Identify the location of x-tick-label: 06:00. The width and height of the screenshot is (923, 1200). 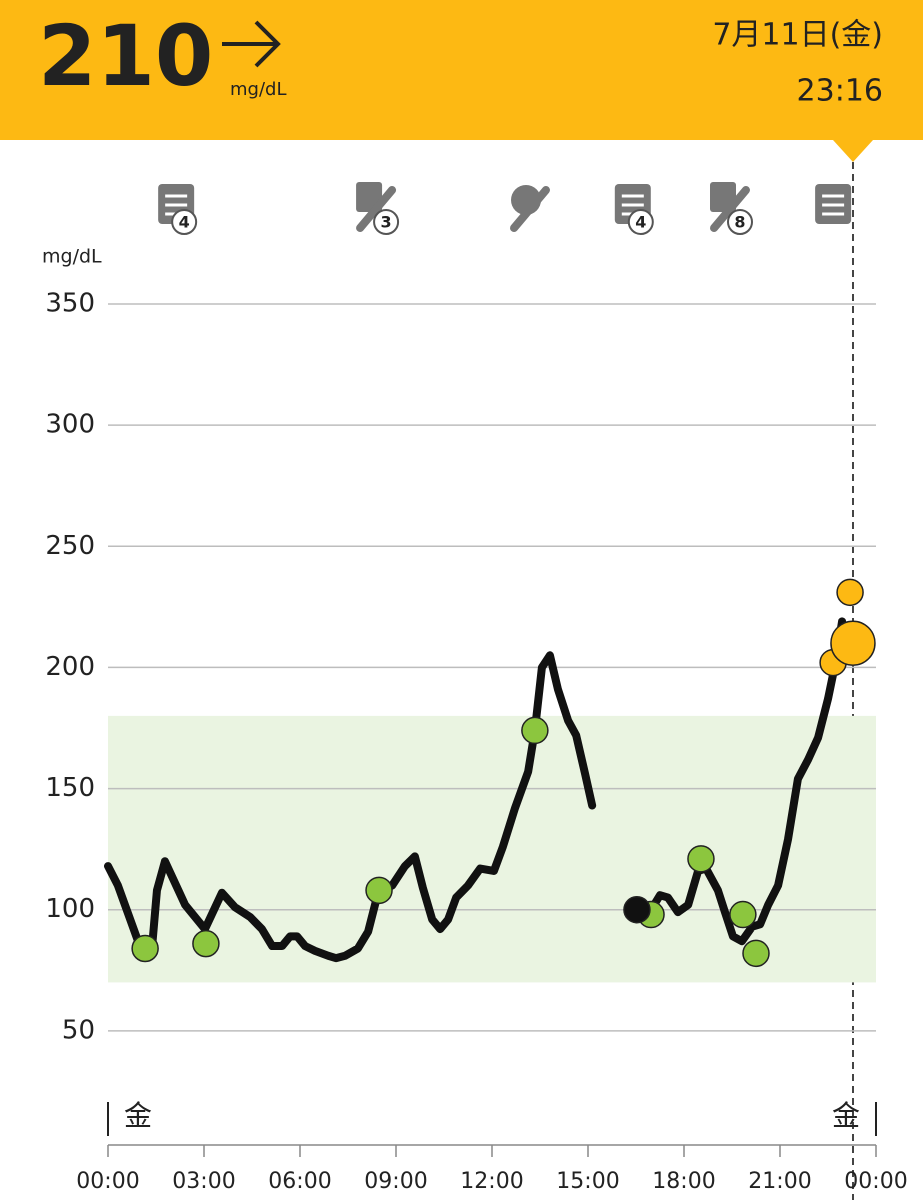
(299, 1181).